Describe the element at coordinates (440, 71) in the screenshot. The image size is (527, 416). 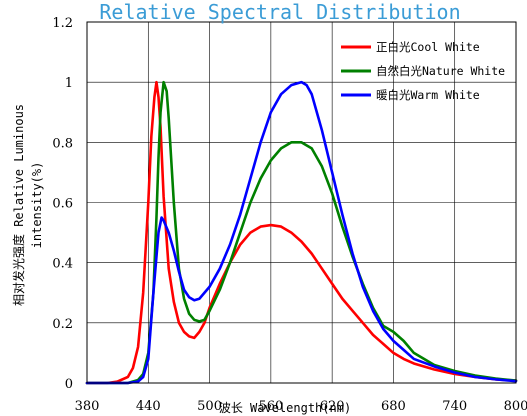
I see `legend-label: 自然白光Nature White` at that location.